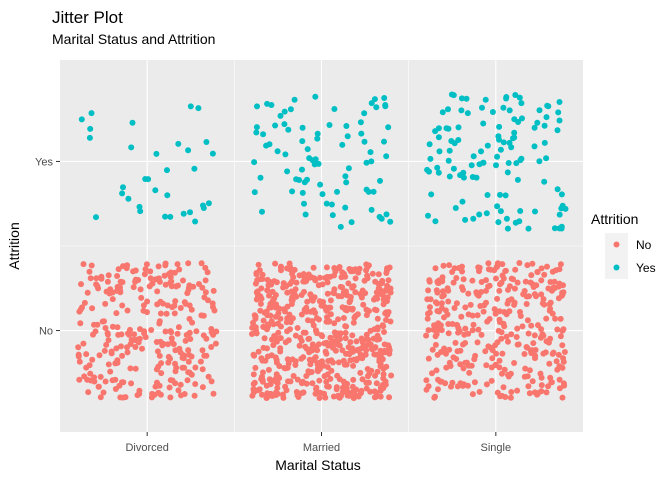 This screenshot has height=480, width=672. What do you see at coordinates (46, 332) in the screenshot?
I see `y-tick-label: No` at bounding box center [46, 332].